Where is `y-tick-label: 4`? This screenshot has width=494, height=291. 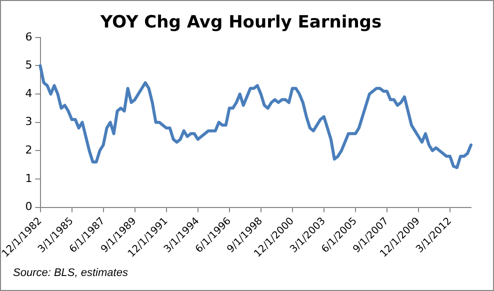 y-tick-label: 4 is located at coordinates (28, 93).